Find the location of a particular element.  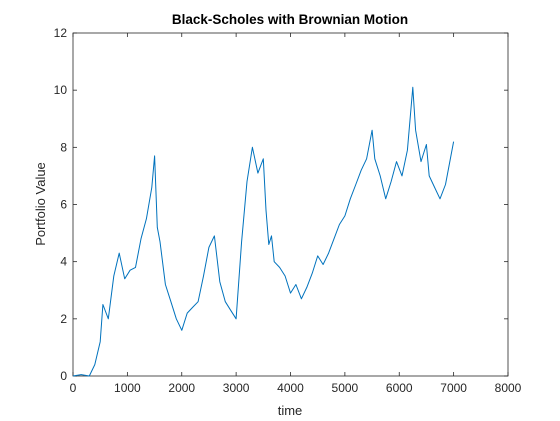

y-tick-label: 0 is located at coordinates (63, 376).